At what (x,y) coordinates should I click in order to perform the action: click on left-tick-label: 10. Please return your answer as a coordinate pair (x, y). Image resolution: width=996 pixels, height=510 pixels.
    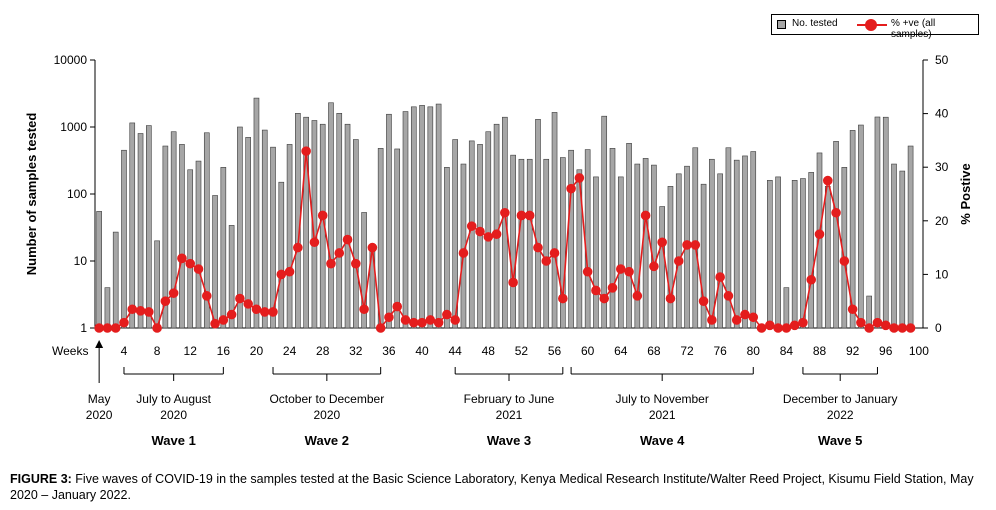
    Looking at the image, I should click on (81, 261).